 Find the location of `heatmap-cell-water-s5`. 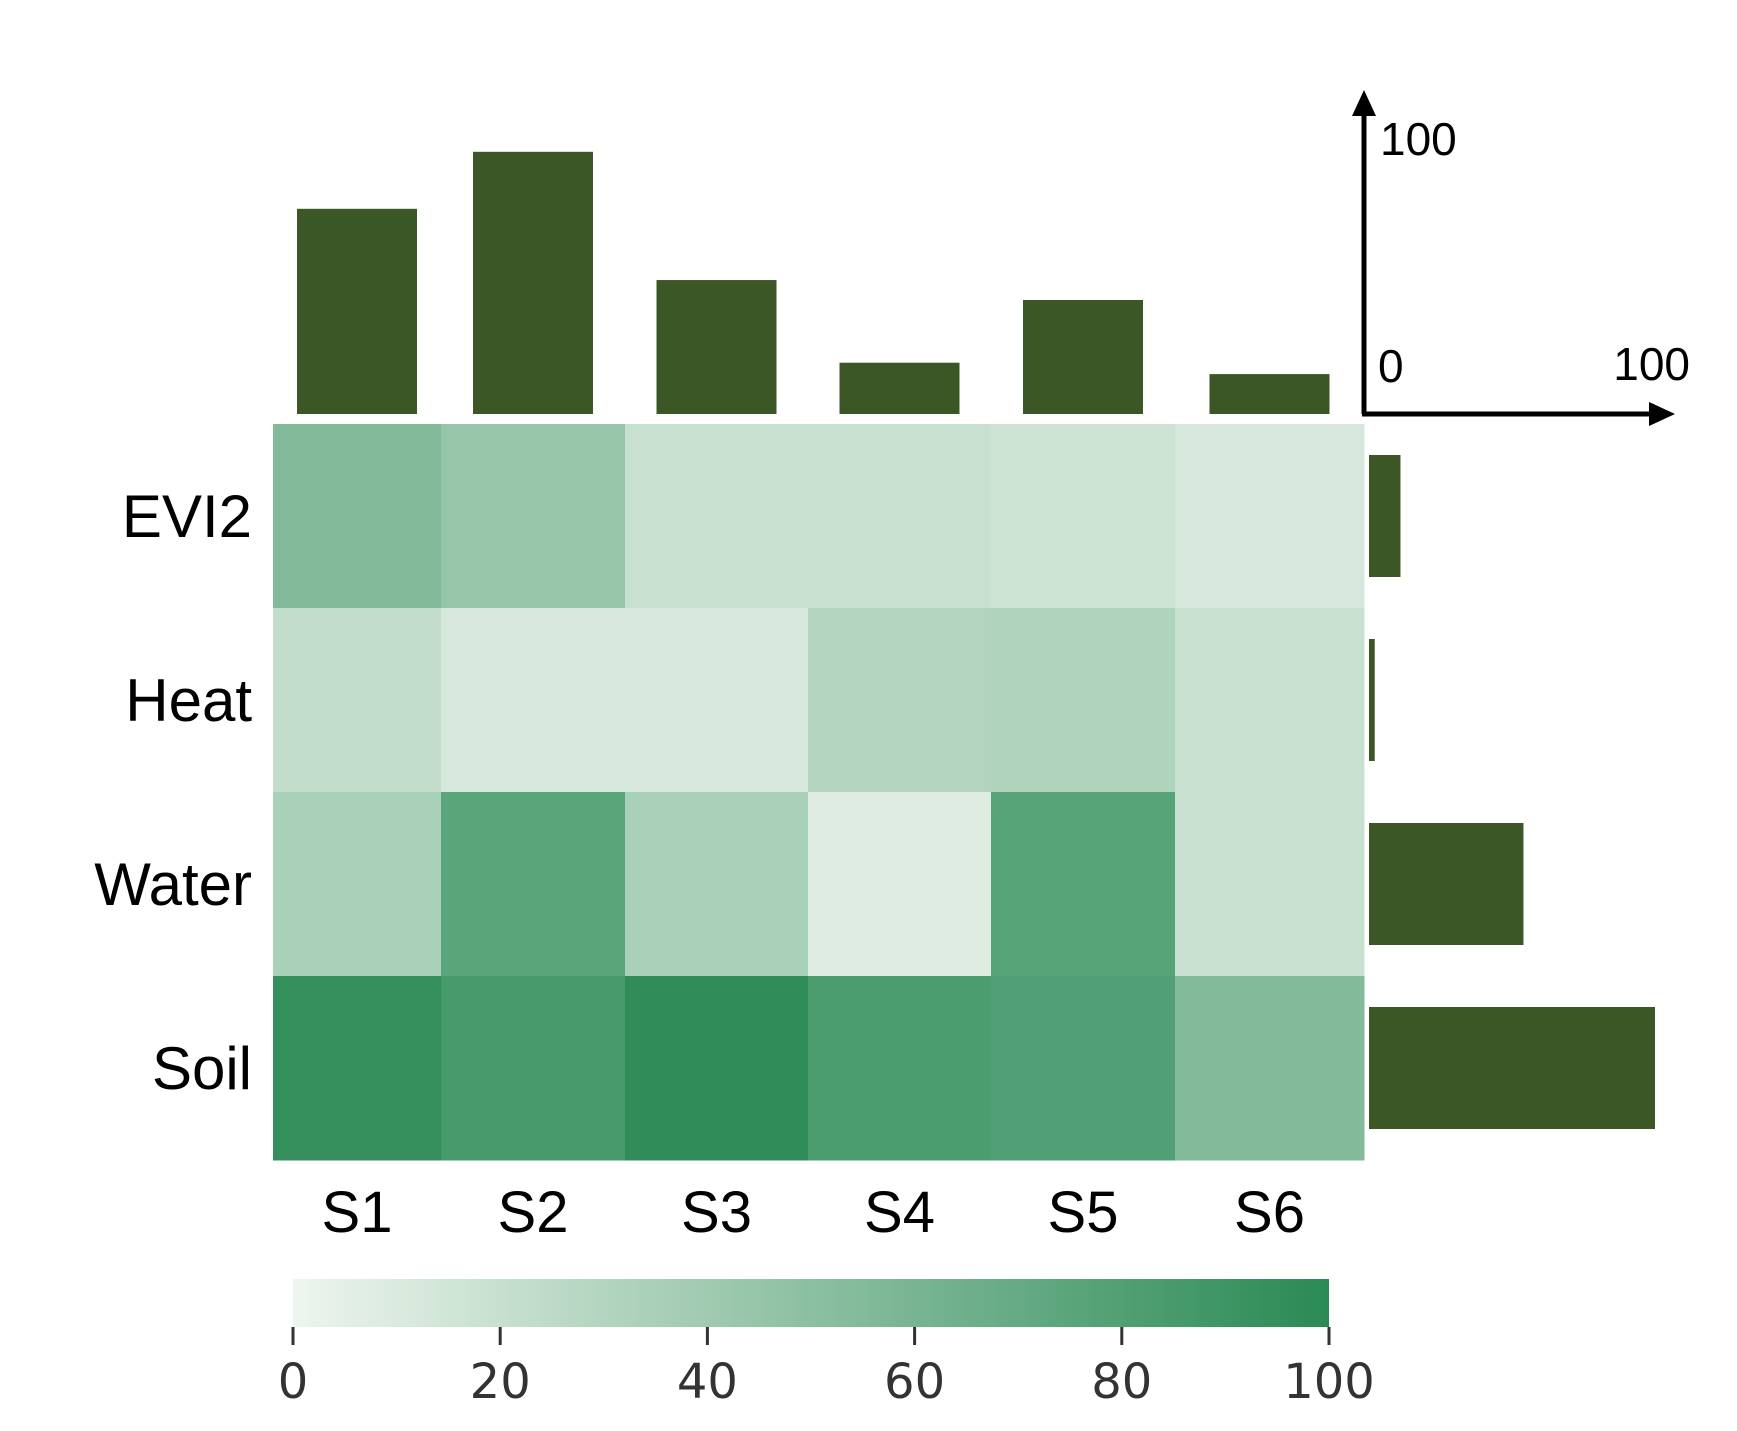

heatmap-cell-water-s5 is located at coordinates (1083, 884).